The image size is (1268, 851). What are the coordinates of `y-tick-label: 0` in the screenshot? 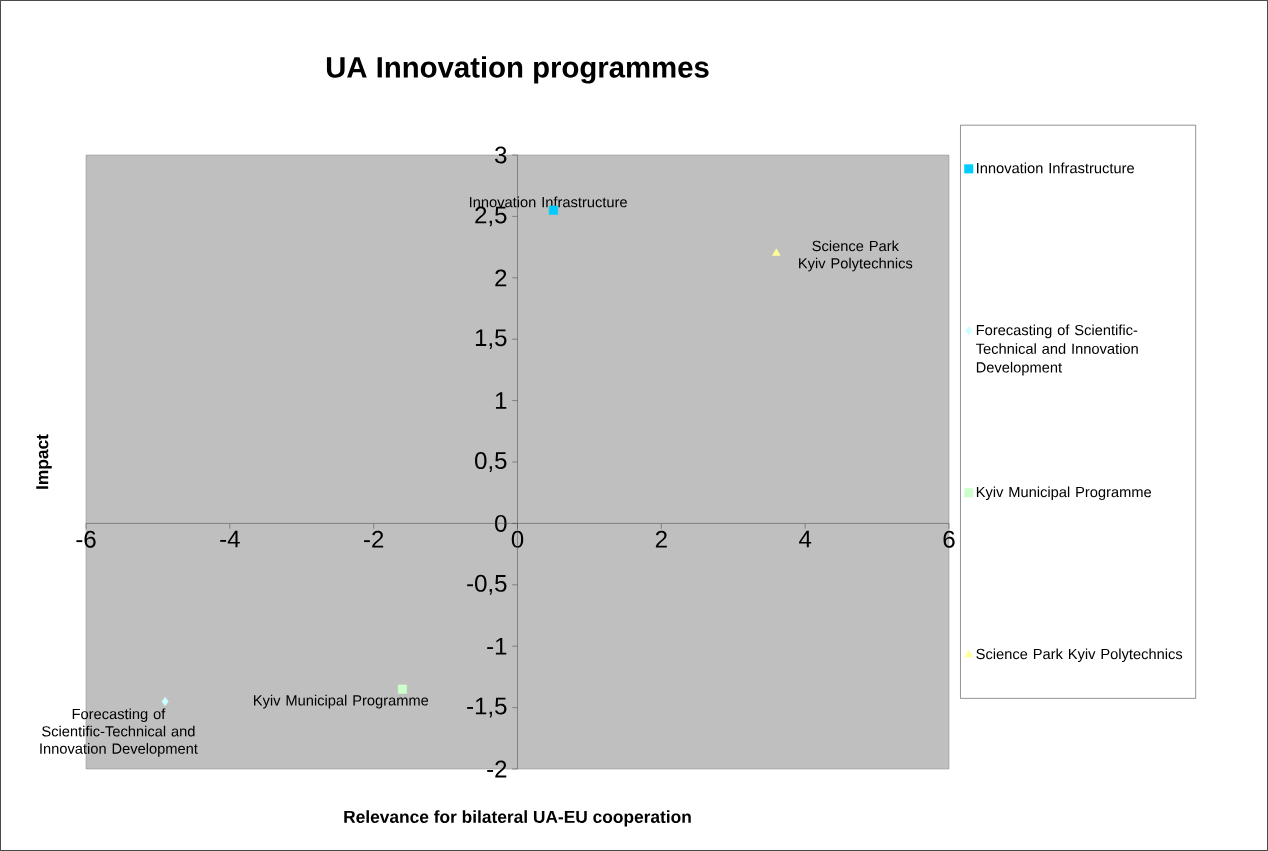 It's located at (501, 523).